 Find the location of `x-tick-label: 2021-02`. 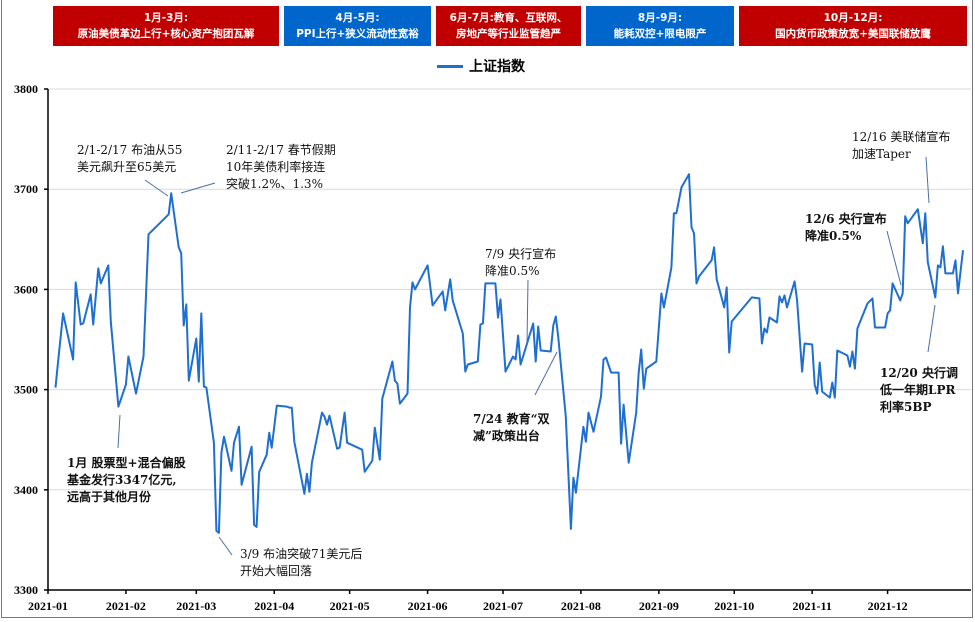

x-tick-label: 2021-02 is located at coordinates (126, 606).